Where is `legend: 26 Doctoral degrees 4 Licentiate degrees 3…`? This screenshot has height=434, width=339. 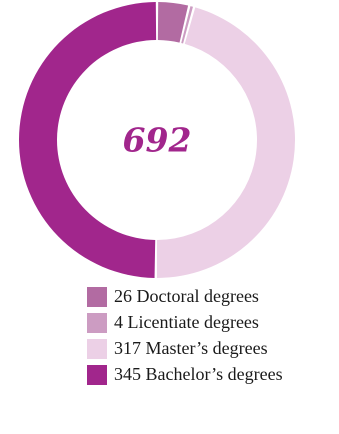
legend: 26 Doctoral degrees 4 Licentiate degrees 3… is located at coordinates (185, 338).